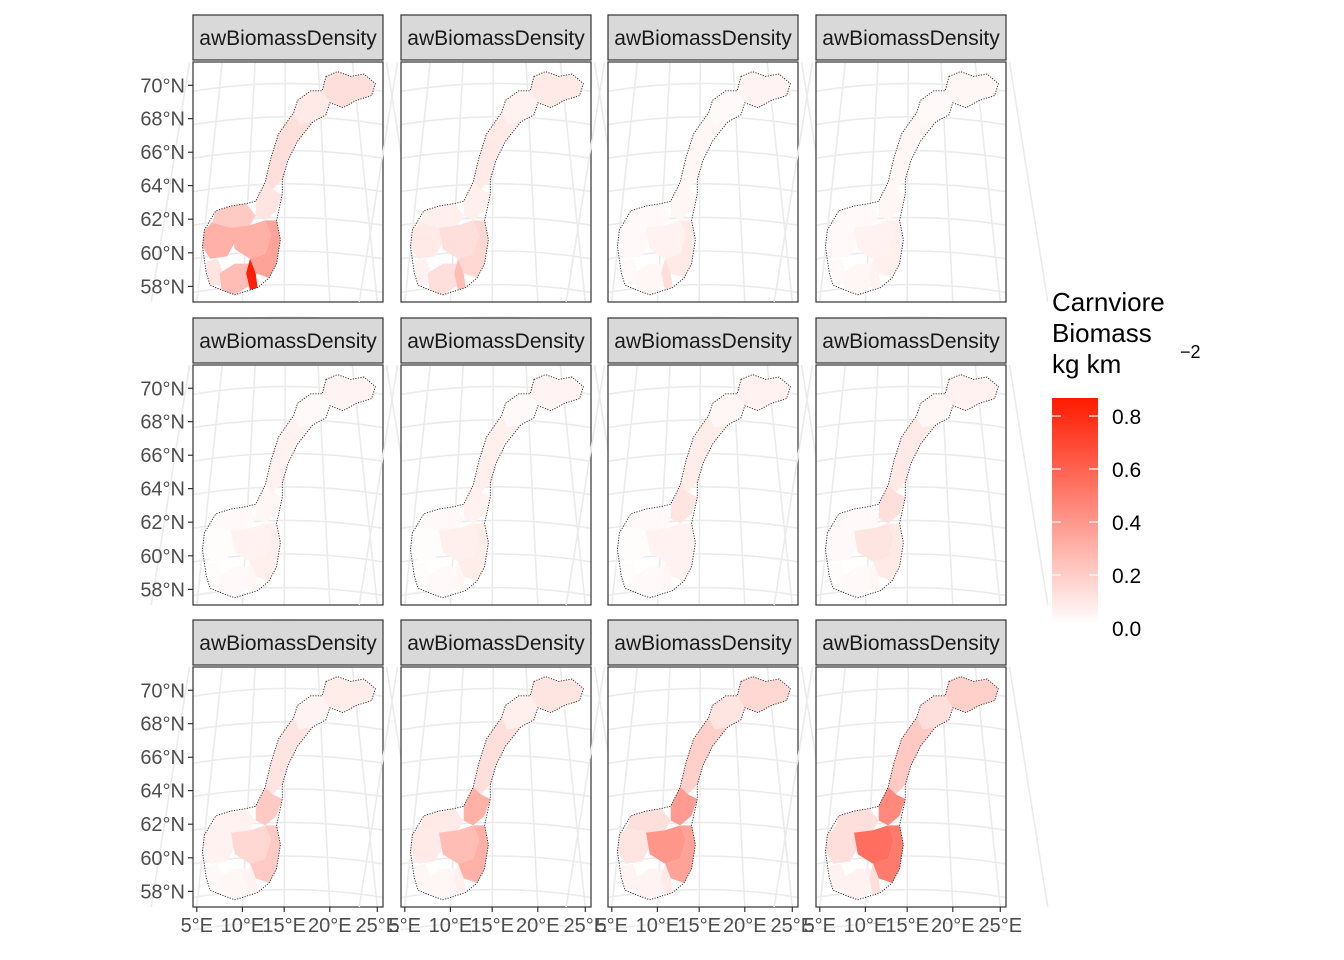  I want to click on x-tick-label: 10°E, so click(451, 926).